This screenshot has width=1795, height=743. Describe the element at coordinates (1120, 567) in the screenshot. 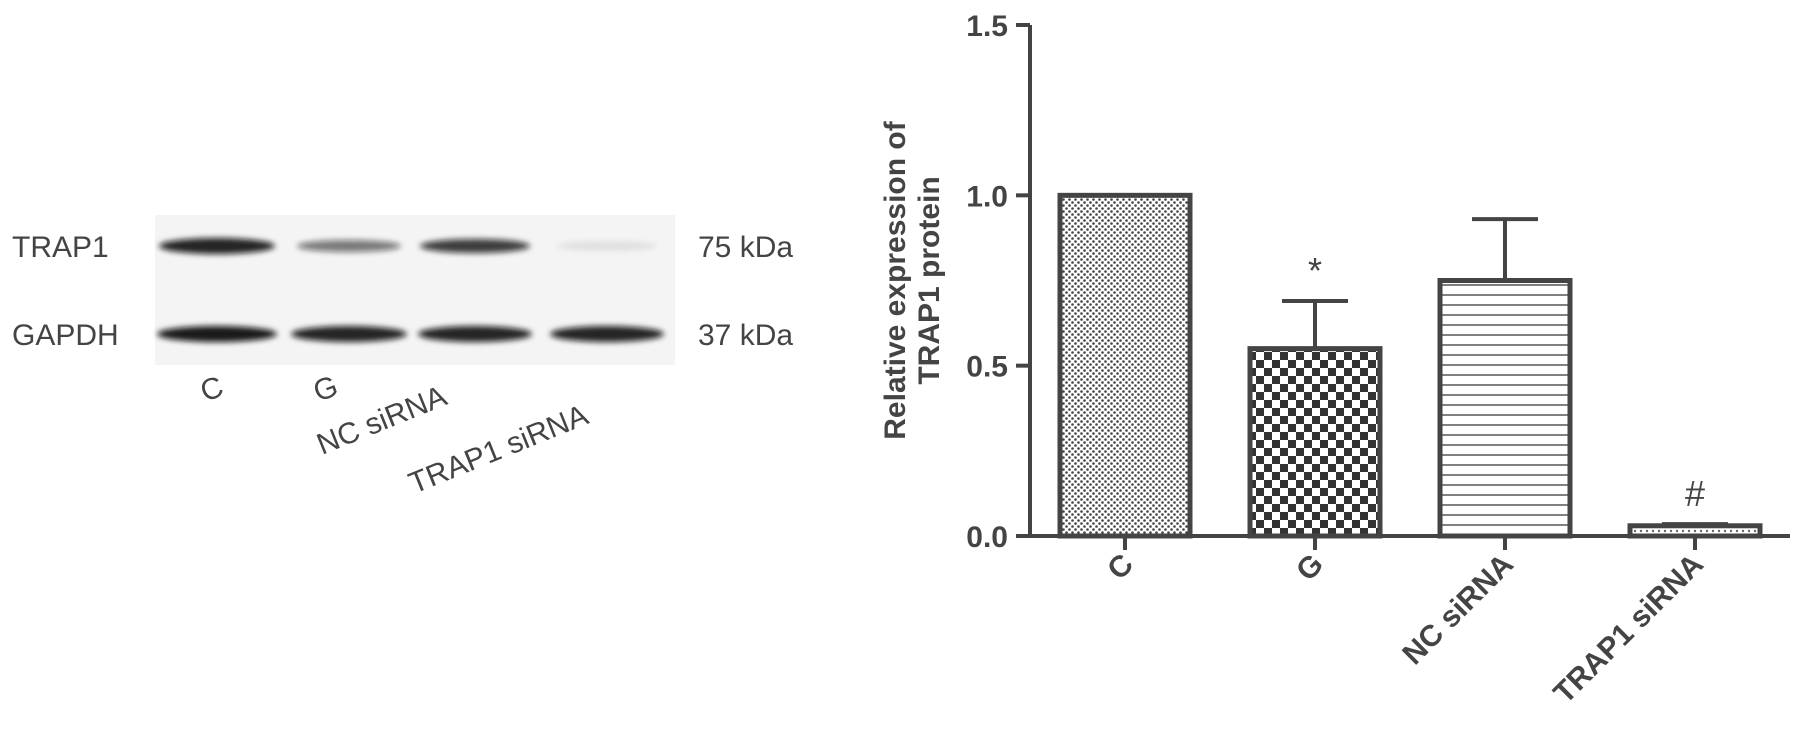

I see `x-tick-label: C` at that location.